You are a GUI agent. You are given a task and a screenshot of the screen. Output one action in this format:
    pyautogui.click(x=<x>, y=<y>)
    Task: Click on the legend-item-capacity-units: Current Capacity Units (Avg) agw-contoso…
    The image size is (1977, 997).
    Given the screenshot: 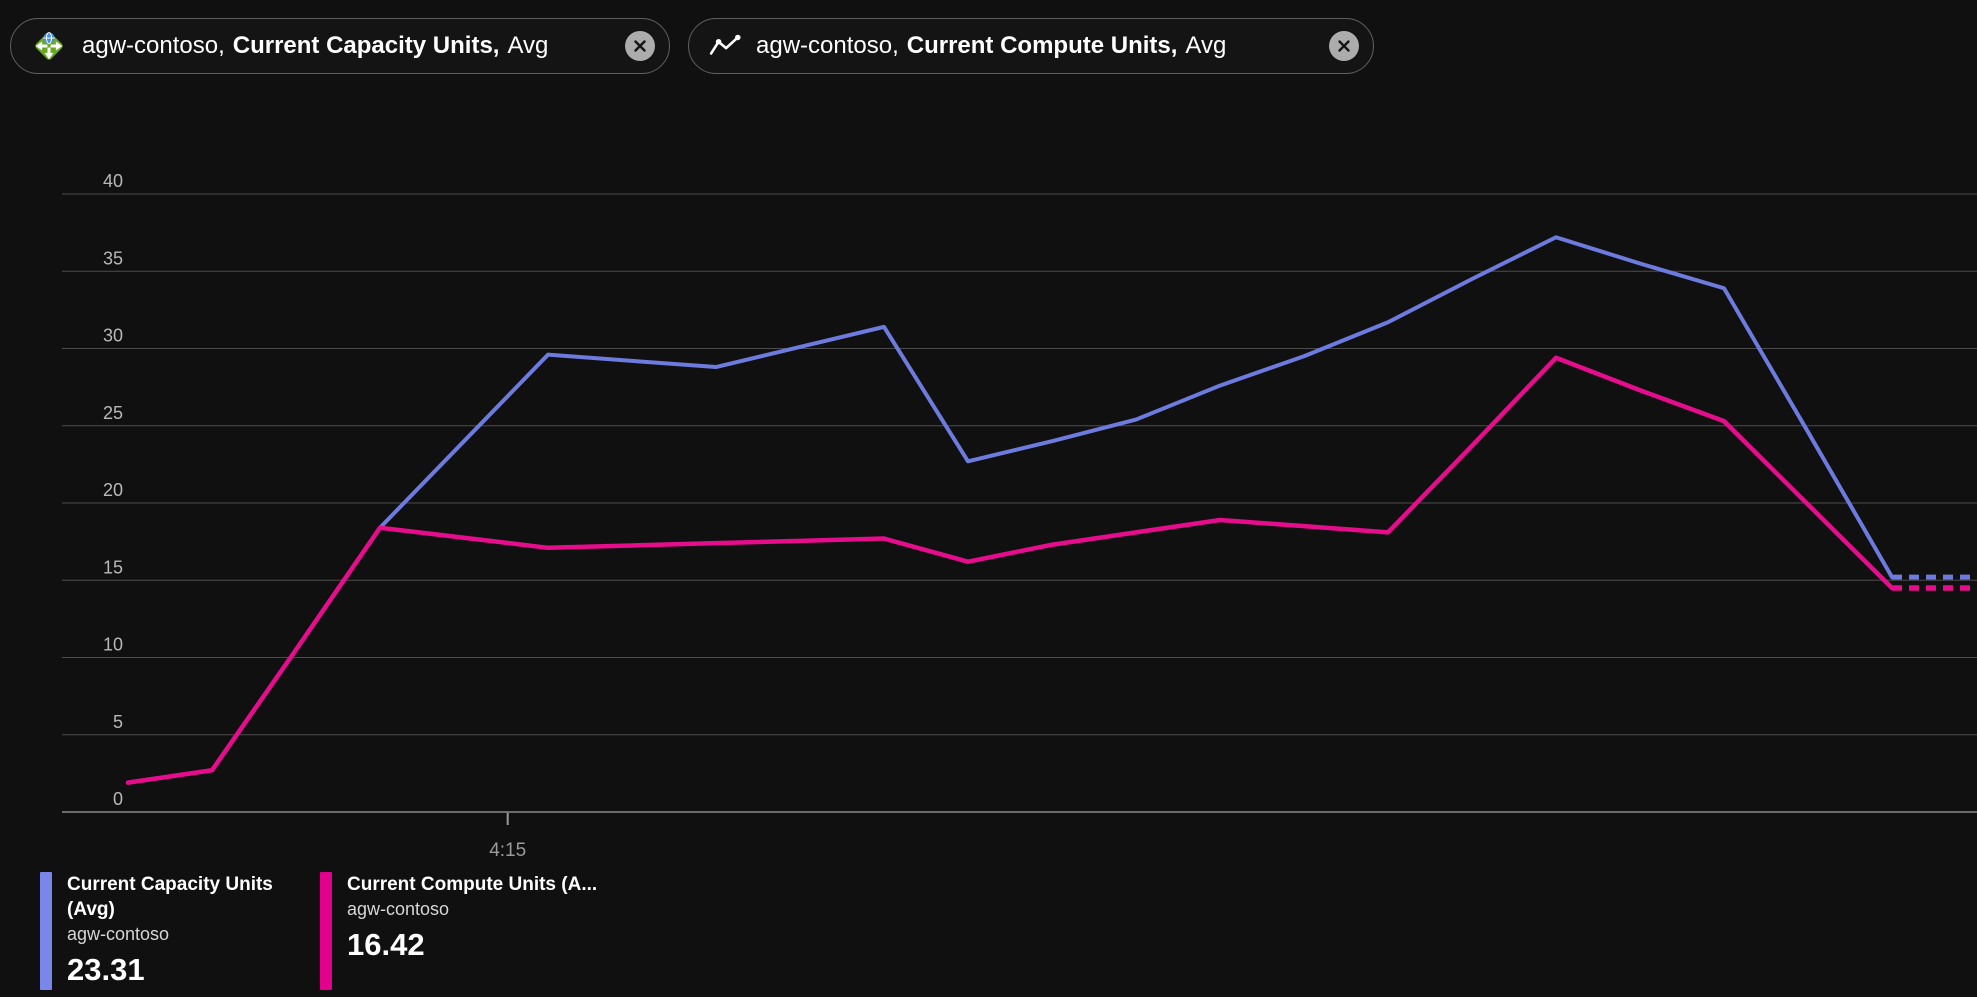 What is the action you would take?
    pyautogui.click(x=180, y=931)
    